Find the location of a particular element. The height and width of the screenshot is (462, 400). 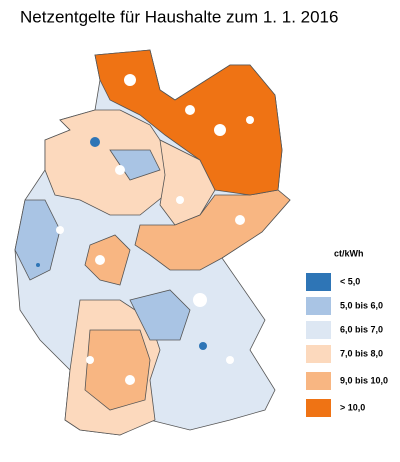

legend-label: 6,0 bis 7,0 is located at coordinates (361, 329).